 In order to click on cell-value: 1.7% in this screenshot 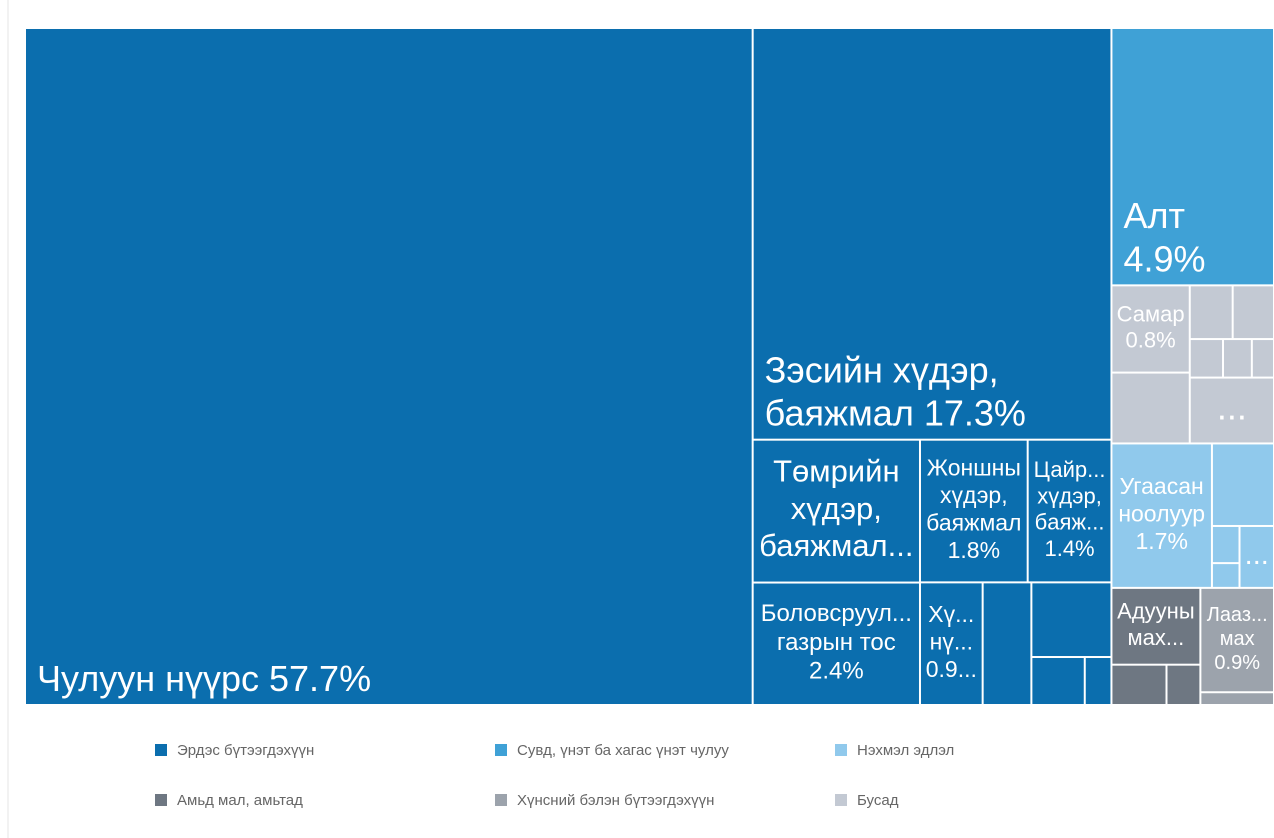, I will do `click(1161, 541)`.